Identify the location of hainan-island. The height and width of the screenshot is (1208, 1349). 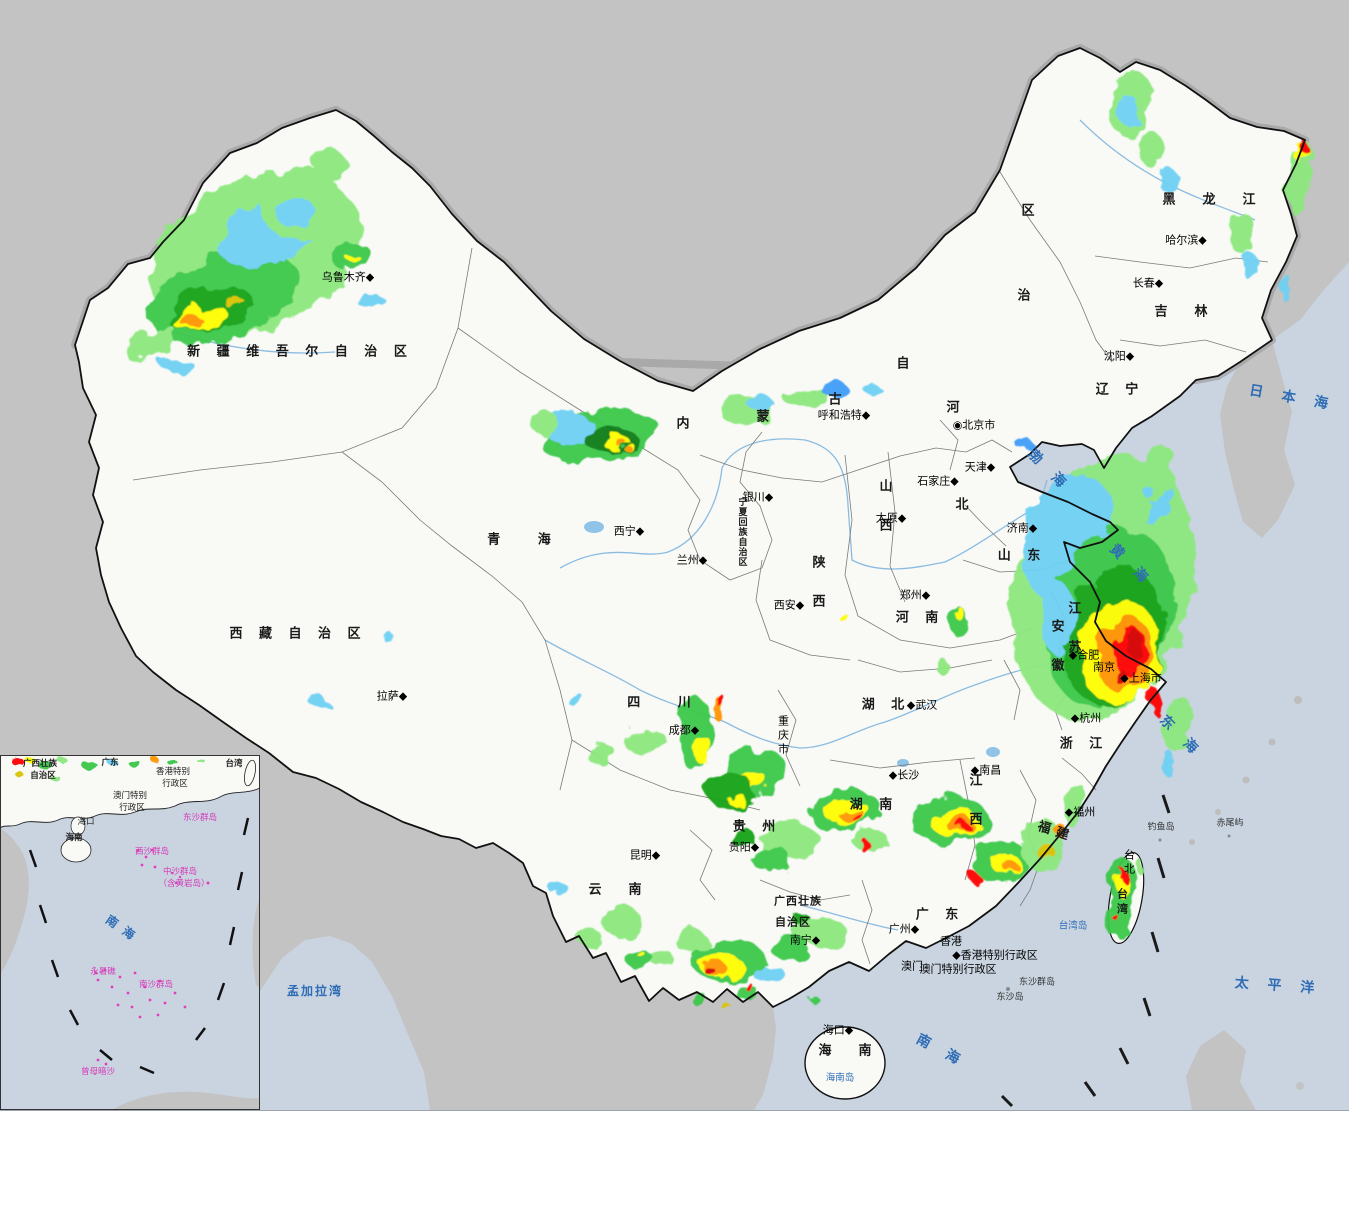
(845, 1063).